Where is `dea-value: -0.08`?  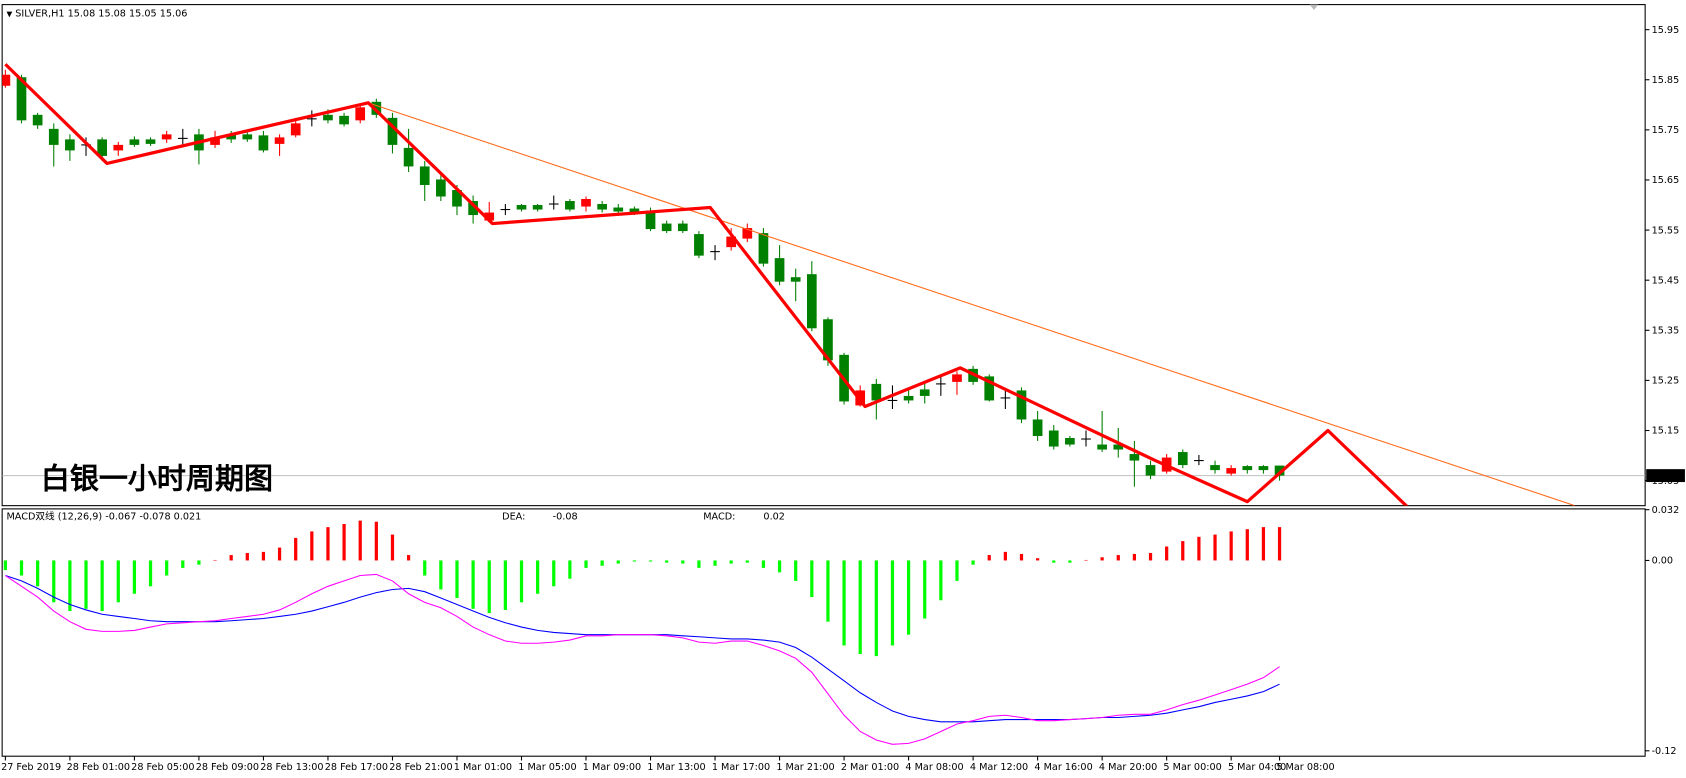
dea-value: -0.08 is located at coordinates (565, 517).